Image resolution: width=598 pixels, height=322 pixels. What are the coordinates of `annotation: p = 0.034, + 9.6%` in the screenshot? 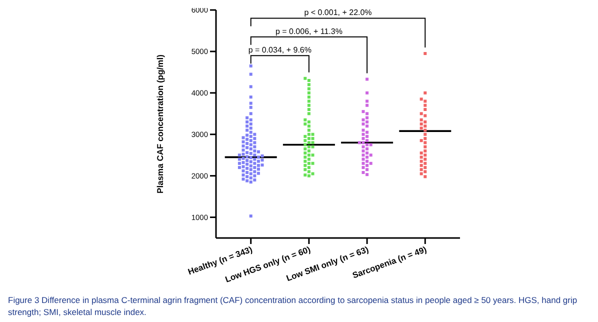 It's located at (280, 50).